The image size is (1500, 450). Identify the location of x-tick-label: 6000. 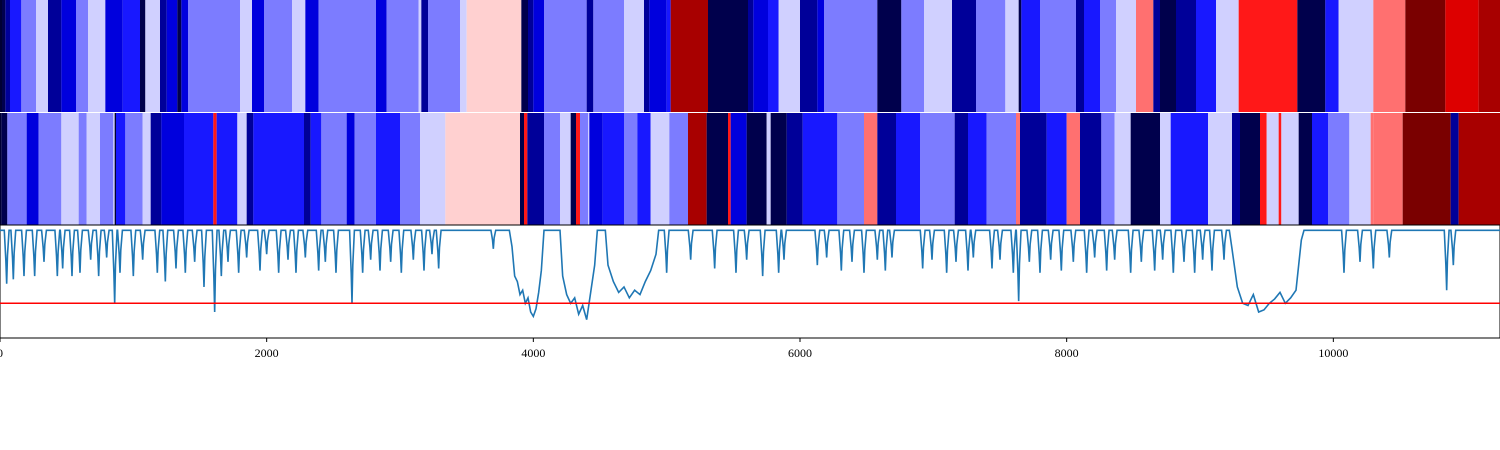
(800, 353).